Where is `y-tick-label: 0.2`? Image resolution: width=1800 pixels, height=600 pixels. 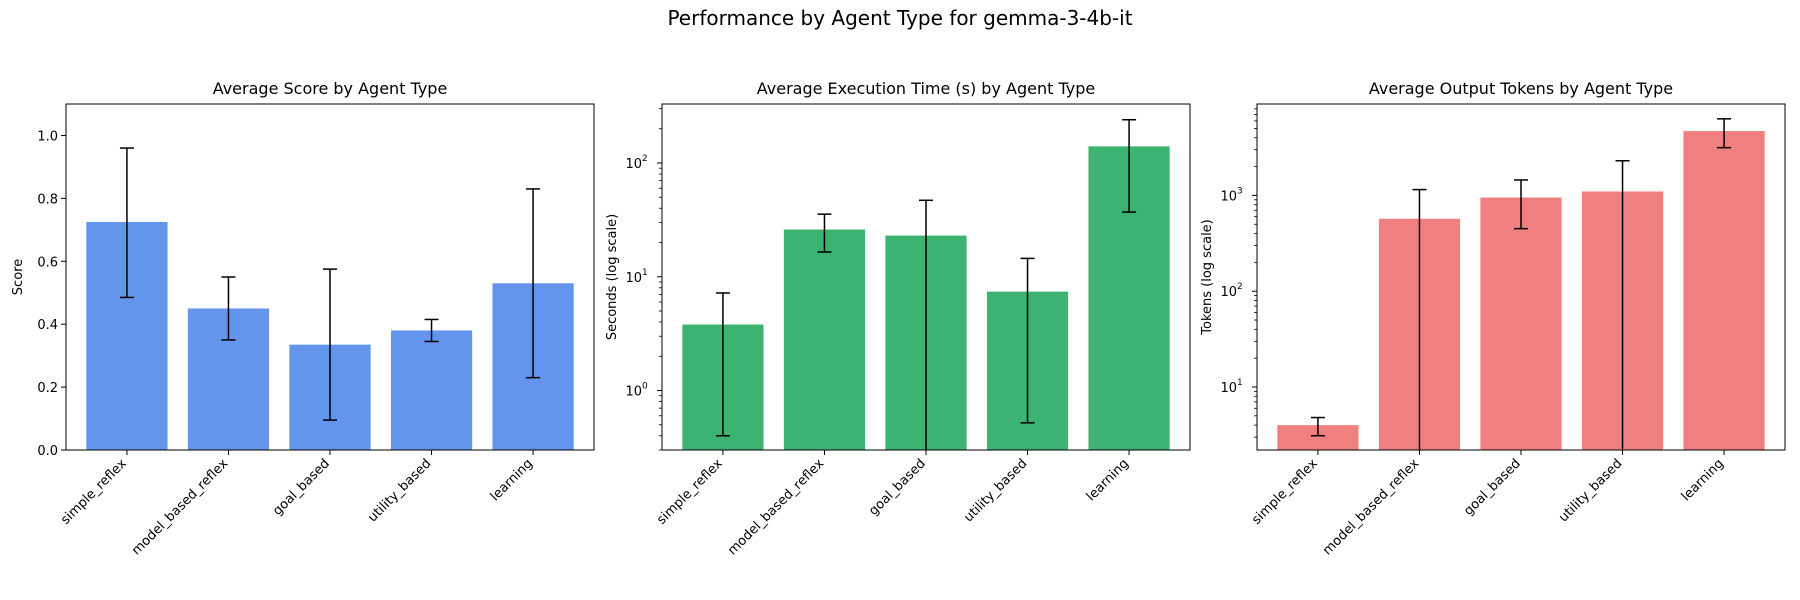 y-tick-label: 0.2 is located at coordinates (47, 388).